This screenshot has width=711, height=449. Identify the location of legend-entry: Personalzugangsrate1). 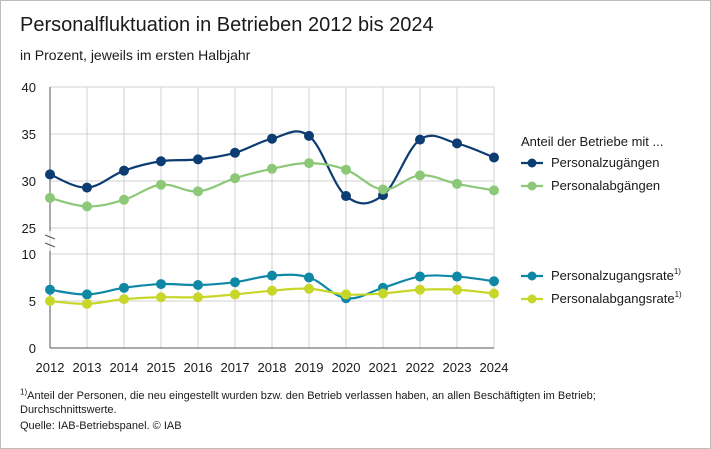
(616, 275).